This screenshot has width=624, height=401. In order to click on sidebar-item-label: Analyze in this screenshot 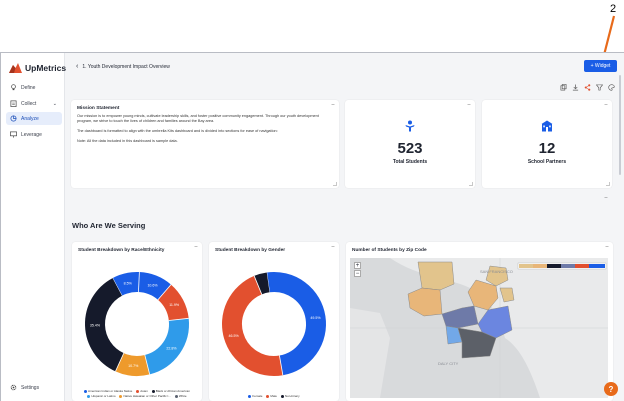, I will do `click(30, 118)`.